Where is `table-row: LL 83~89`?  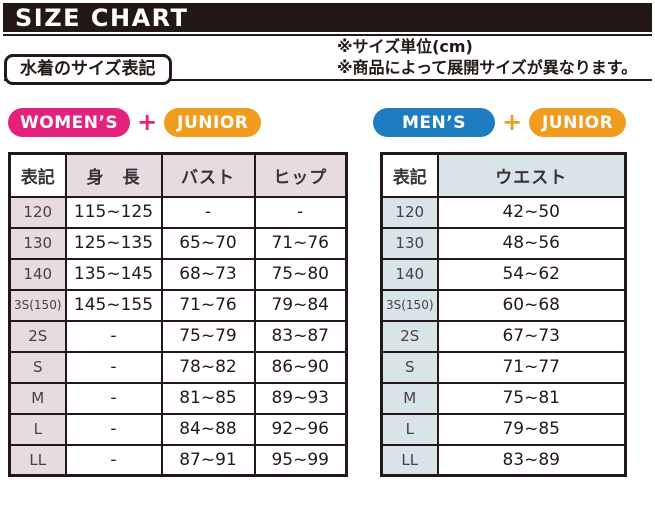
table-row: LL 83~89 is located at coordinates (503, 460).